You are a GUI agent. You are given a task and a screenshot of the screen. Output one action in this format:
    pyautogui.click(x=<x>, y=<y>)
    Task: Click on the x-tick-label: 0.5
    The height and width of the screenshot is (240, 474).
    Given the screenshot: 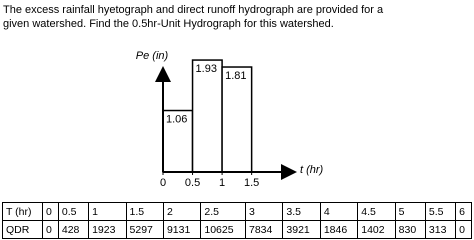 What is the action you would take?
    pyautogui.click(x=192, y=183)
    